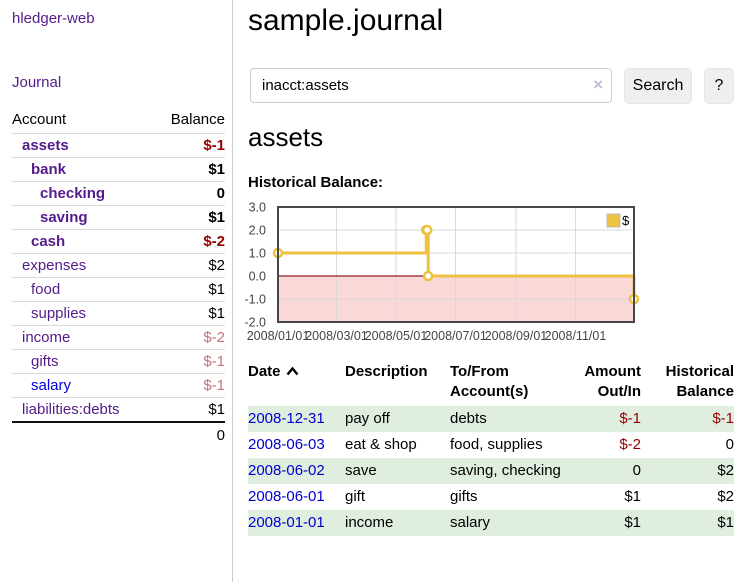 This screenshot has width=742, height=582. Describe the element at coordinates (118, 121) in the screenshot. I see `accounts-header-row: Account Balance` at that location.